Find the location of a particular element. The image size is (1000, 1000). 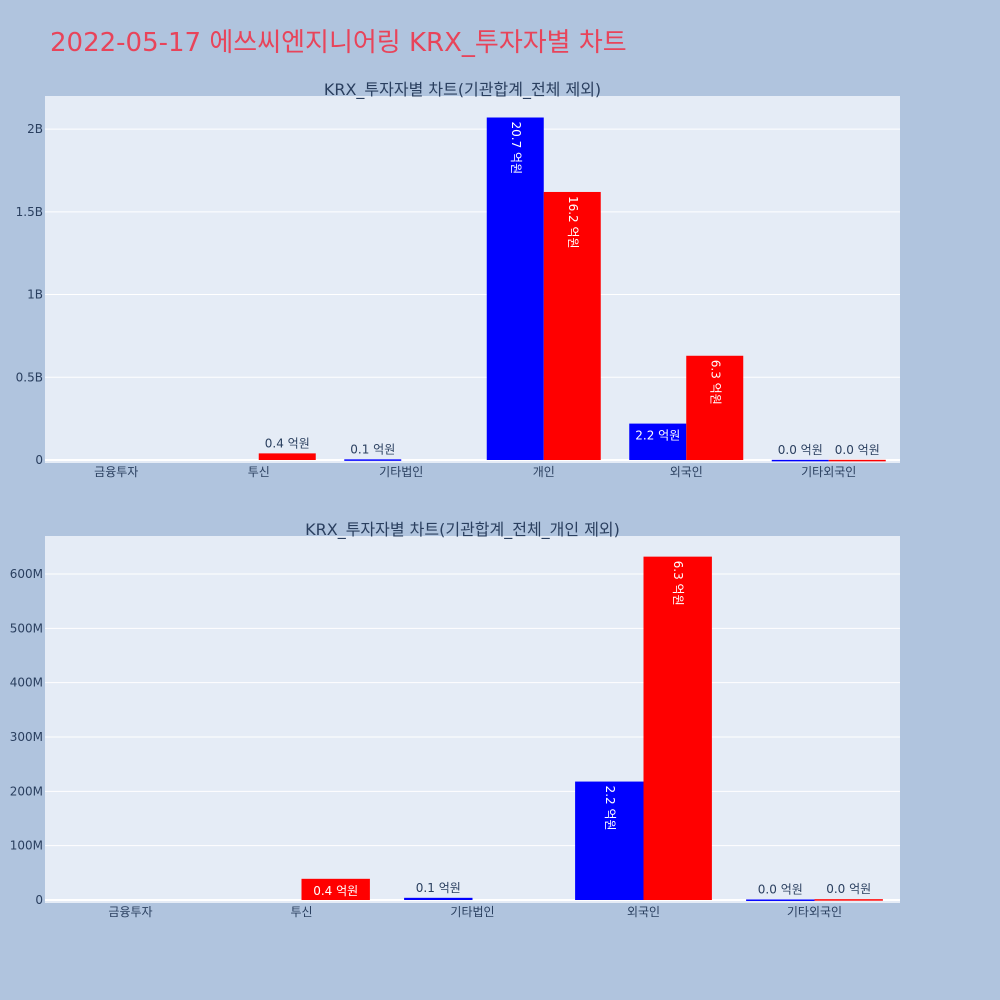

y-tick-label: 1.5B is located at coordinates (29, 212).